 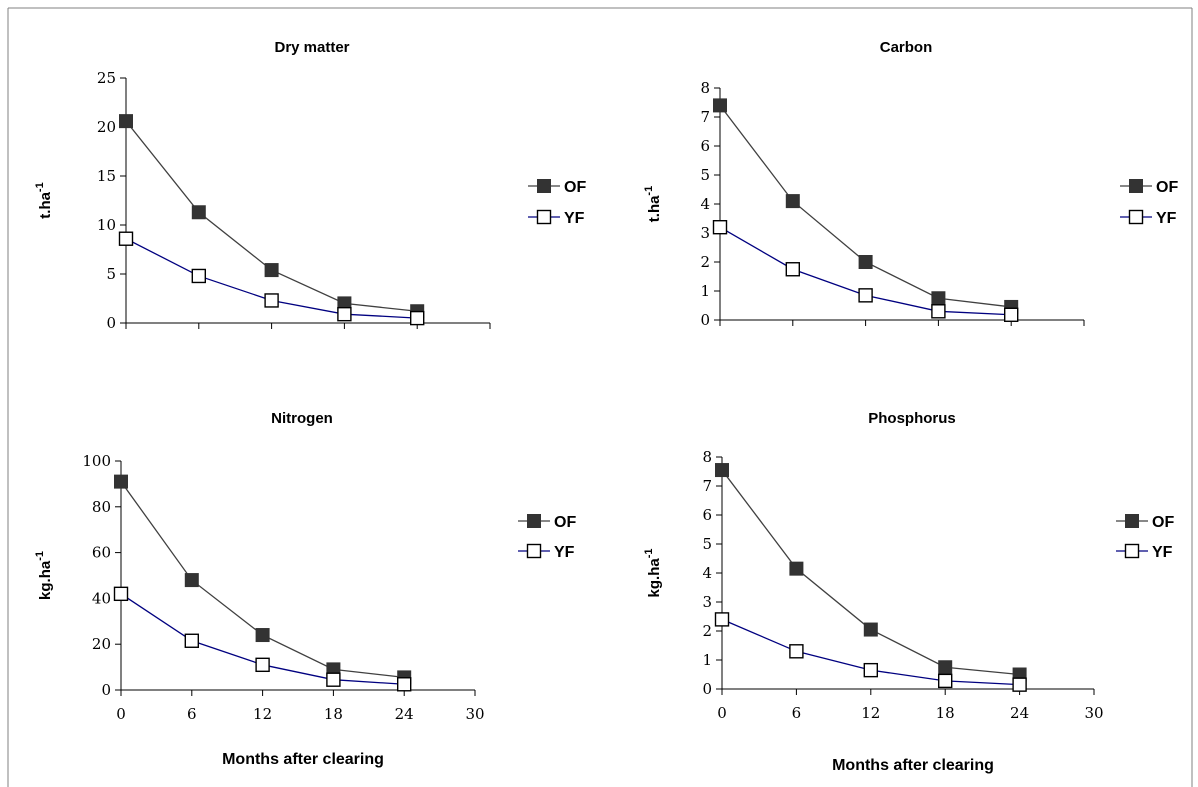 What do you see at coordinates (906, 47) in the screenshot?
I see `chart-title: Carbon` at bounding box center [906, 47].